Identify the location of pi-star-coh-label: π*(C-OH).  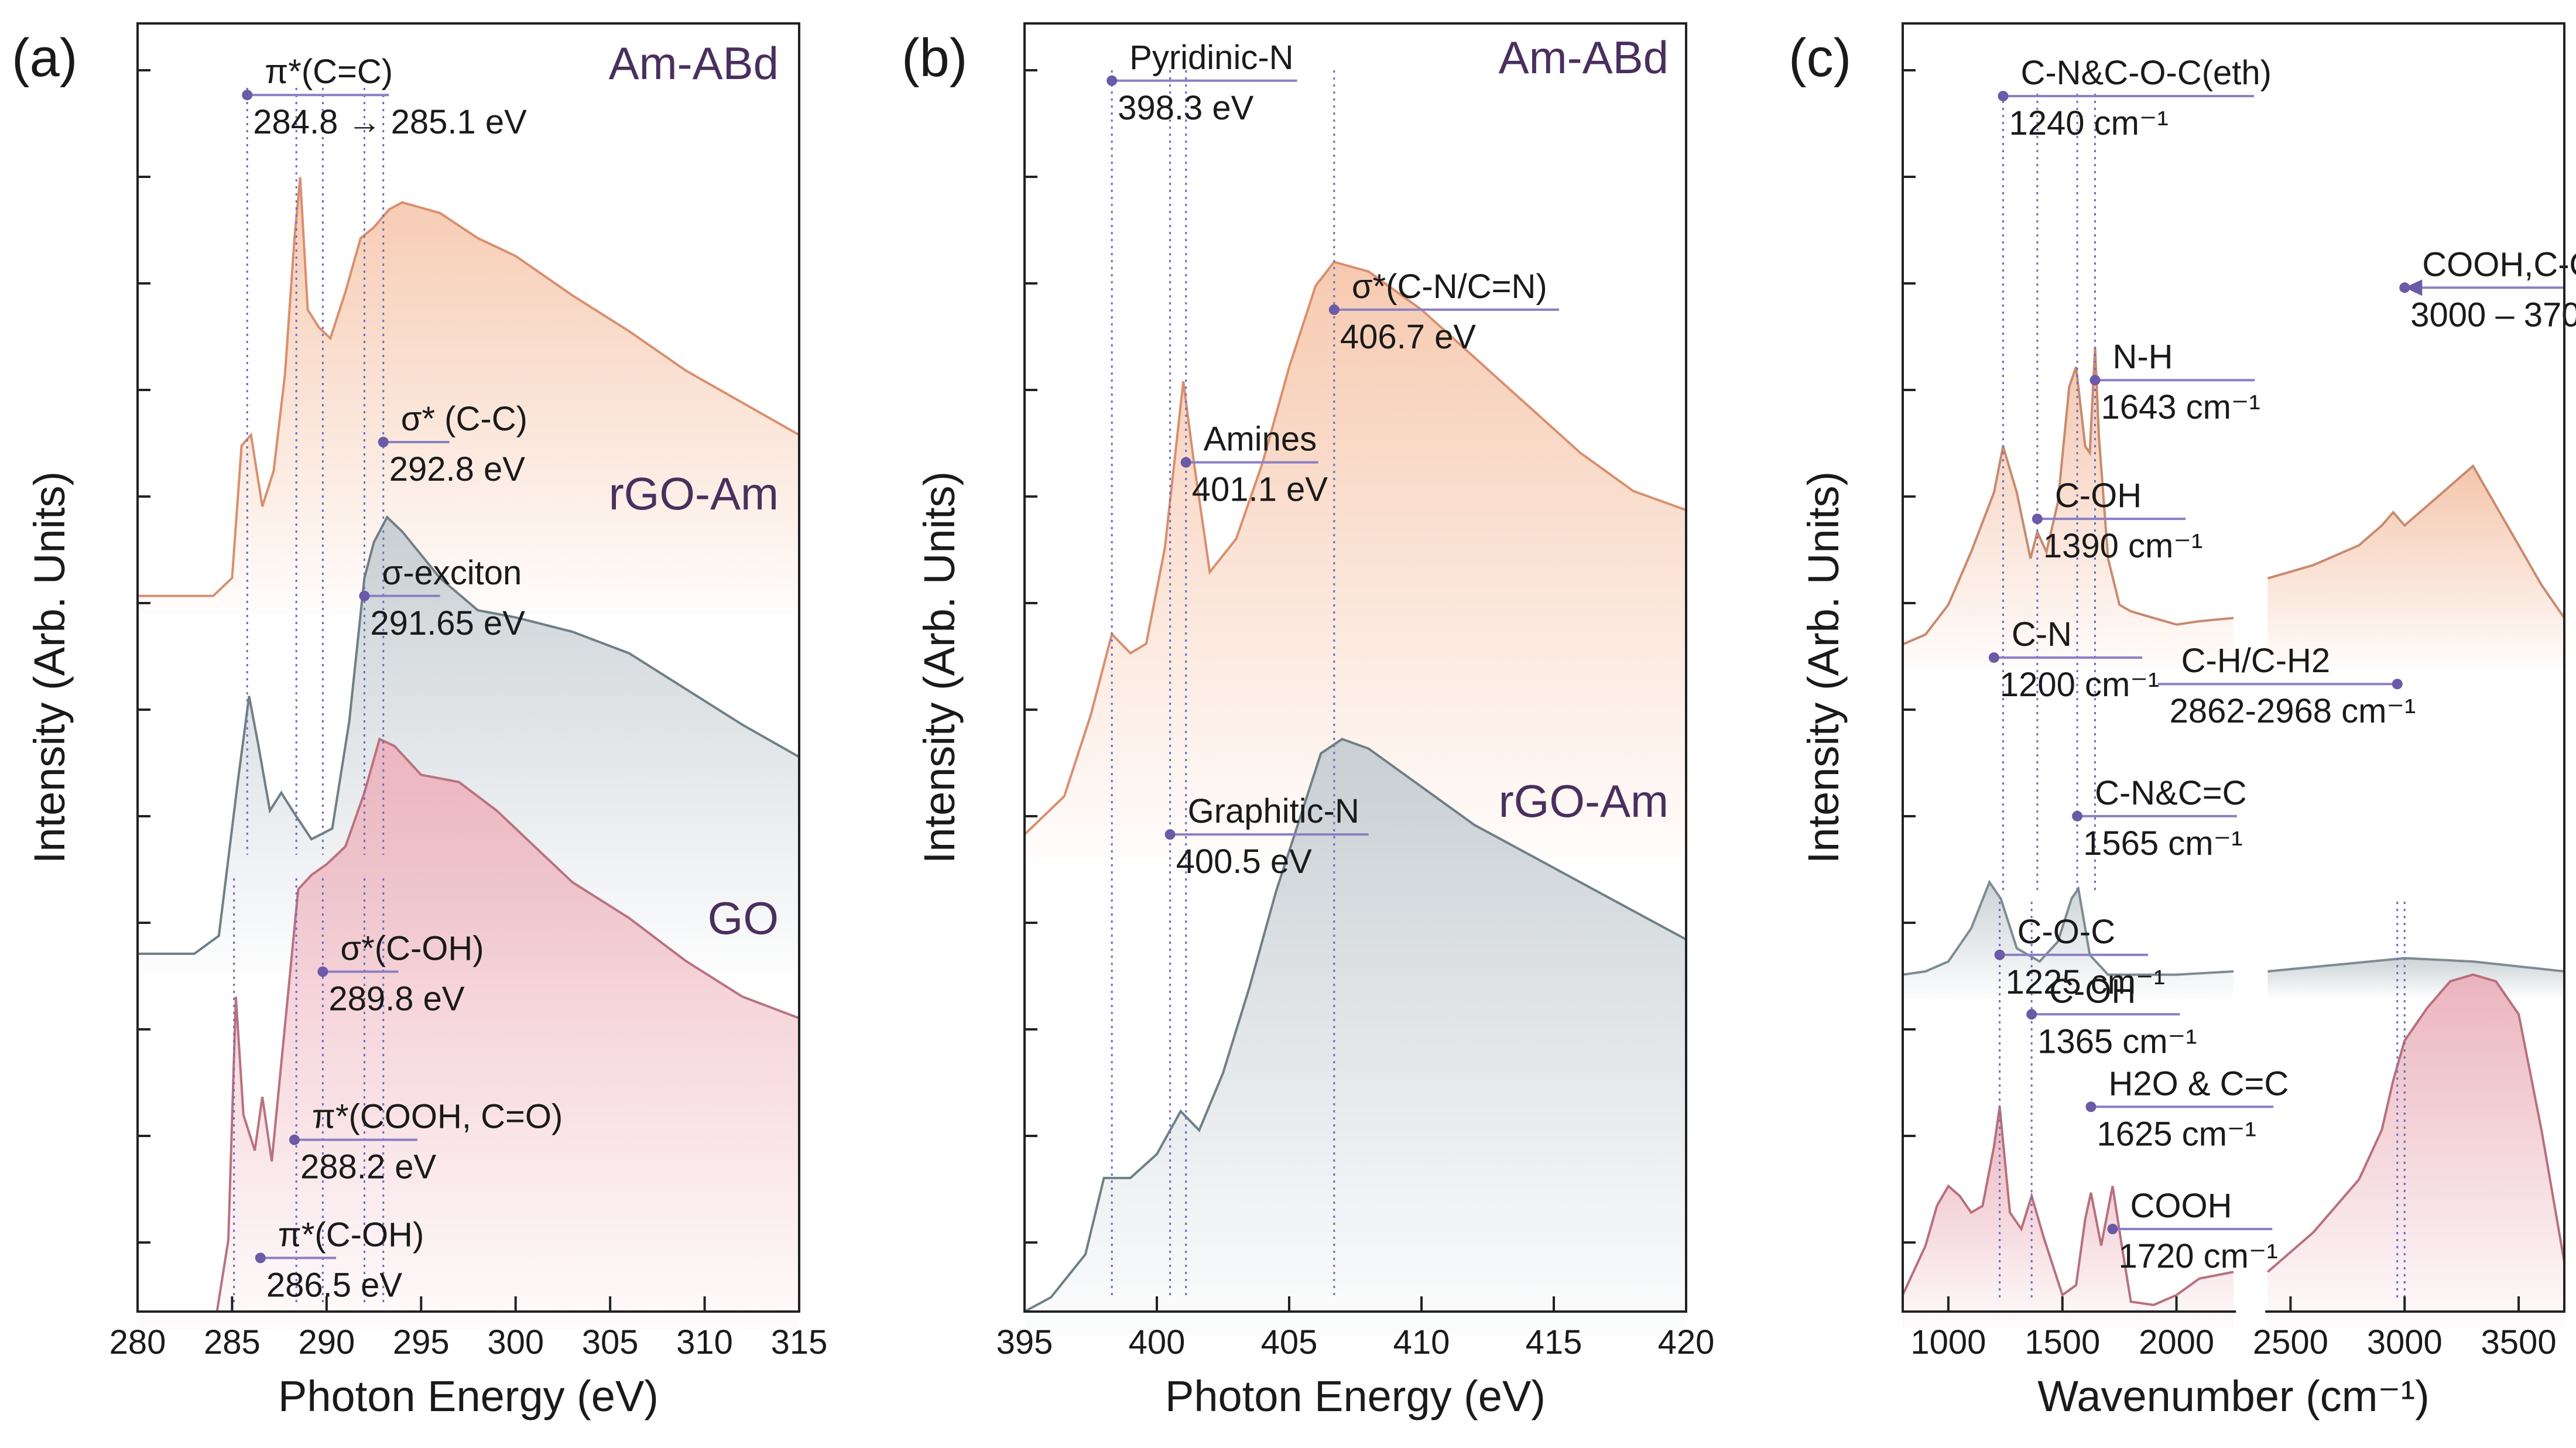
(351, 1235).